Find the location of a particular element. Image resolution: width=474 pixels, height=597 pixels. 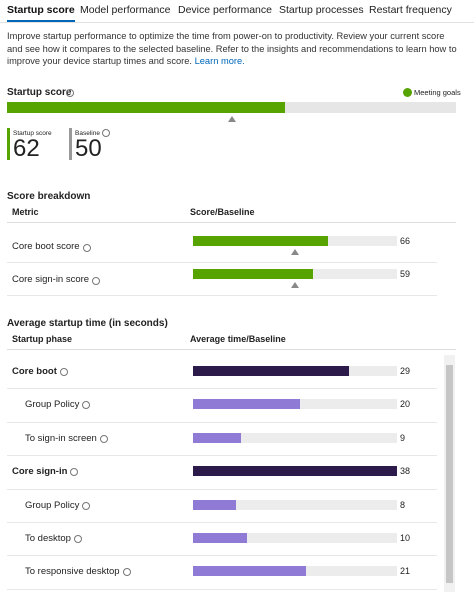

score-value: 62 is located at coordinates (26, 148).